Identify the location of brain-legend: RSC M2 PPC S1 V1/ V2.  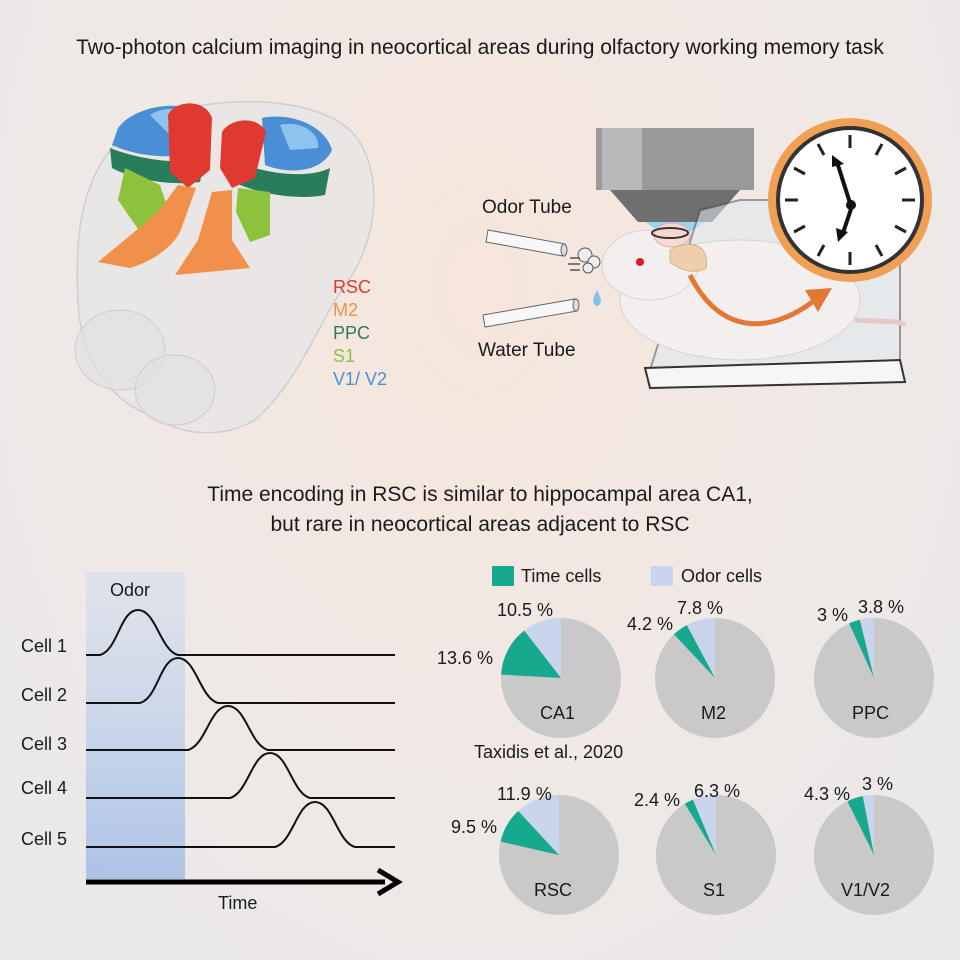
(360, 333).